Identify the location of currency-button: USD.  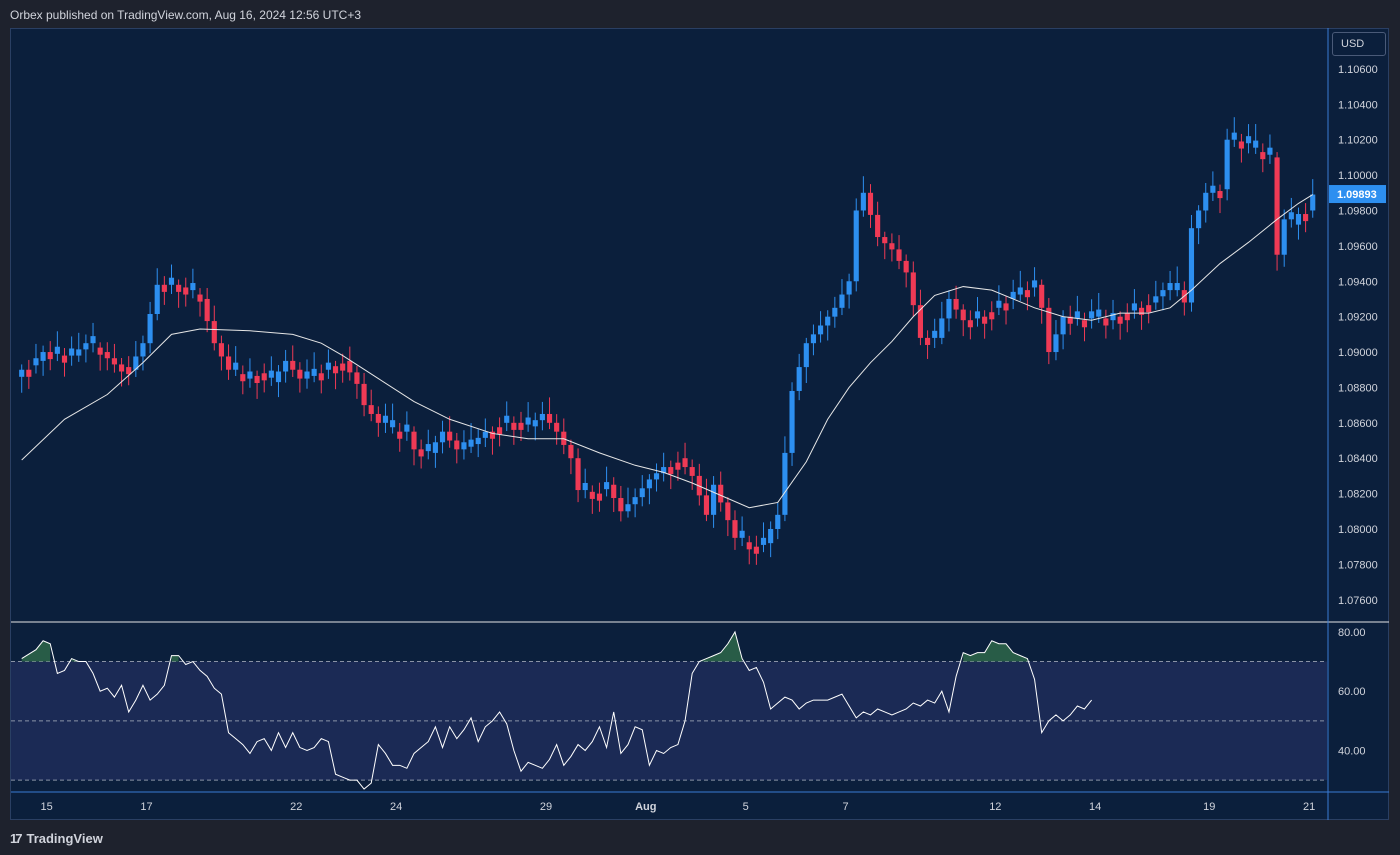
(1359, 44).